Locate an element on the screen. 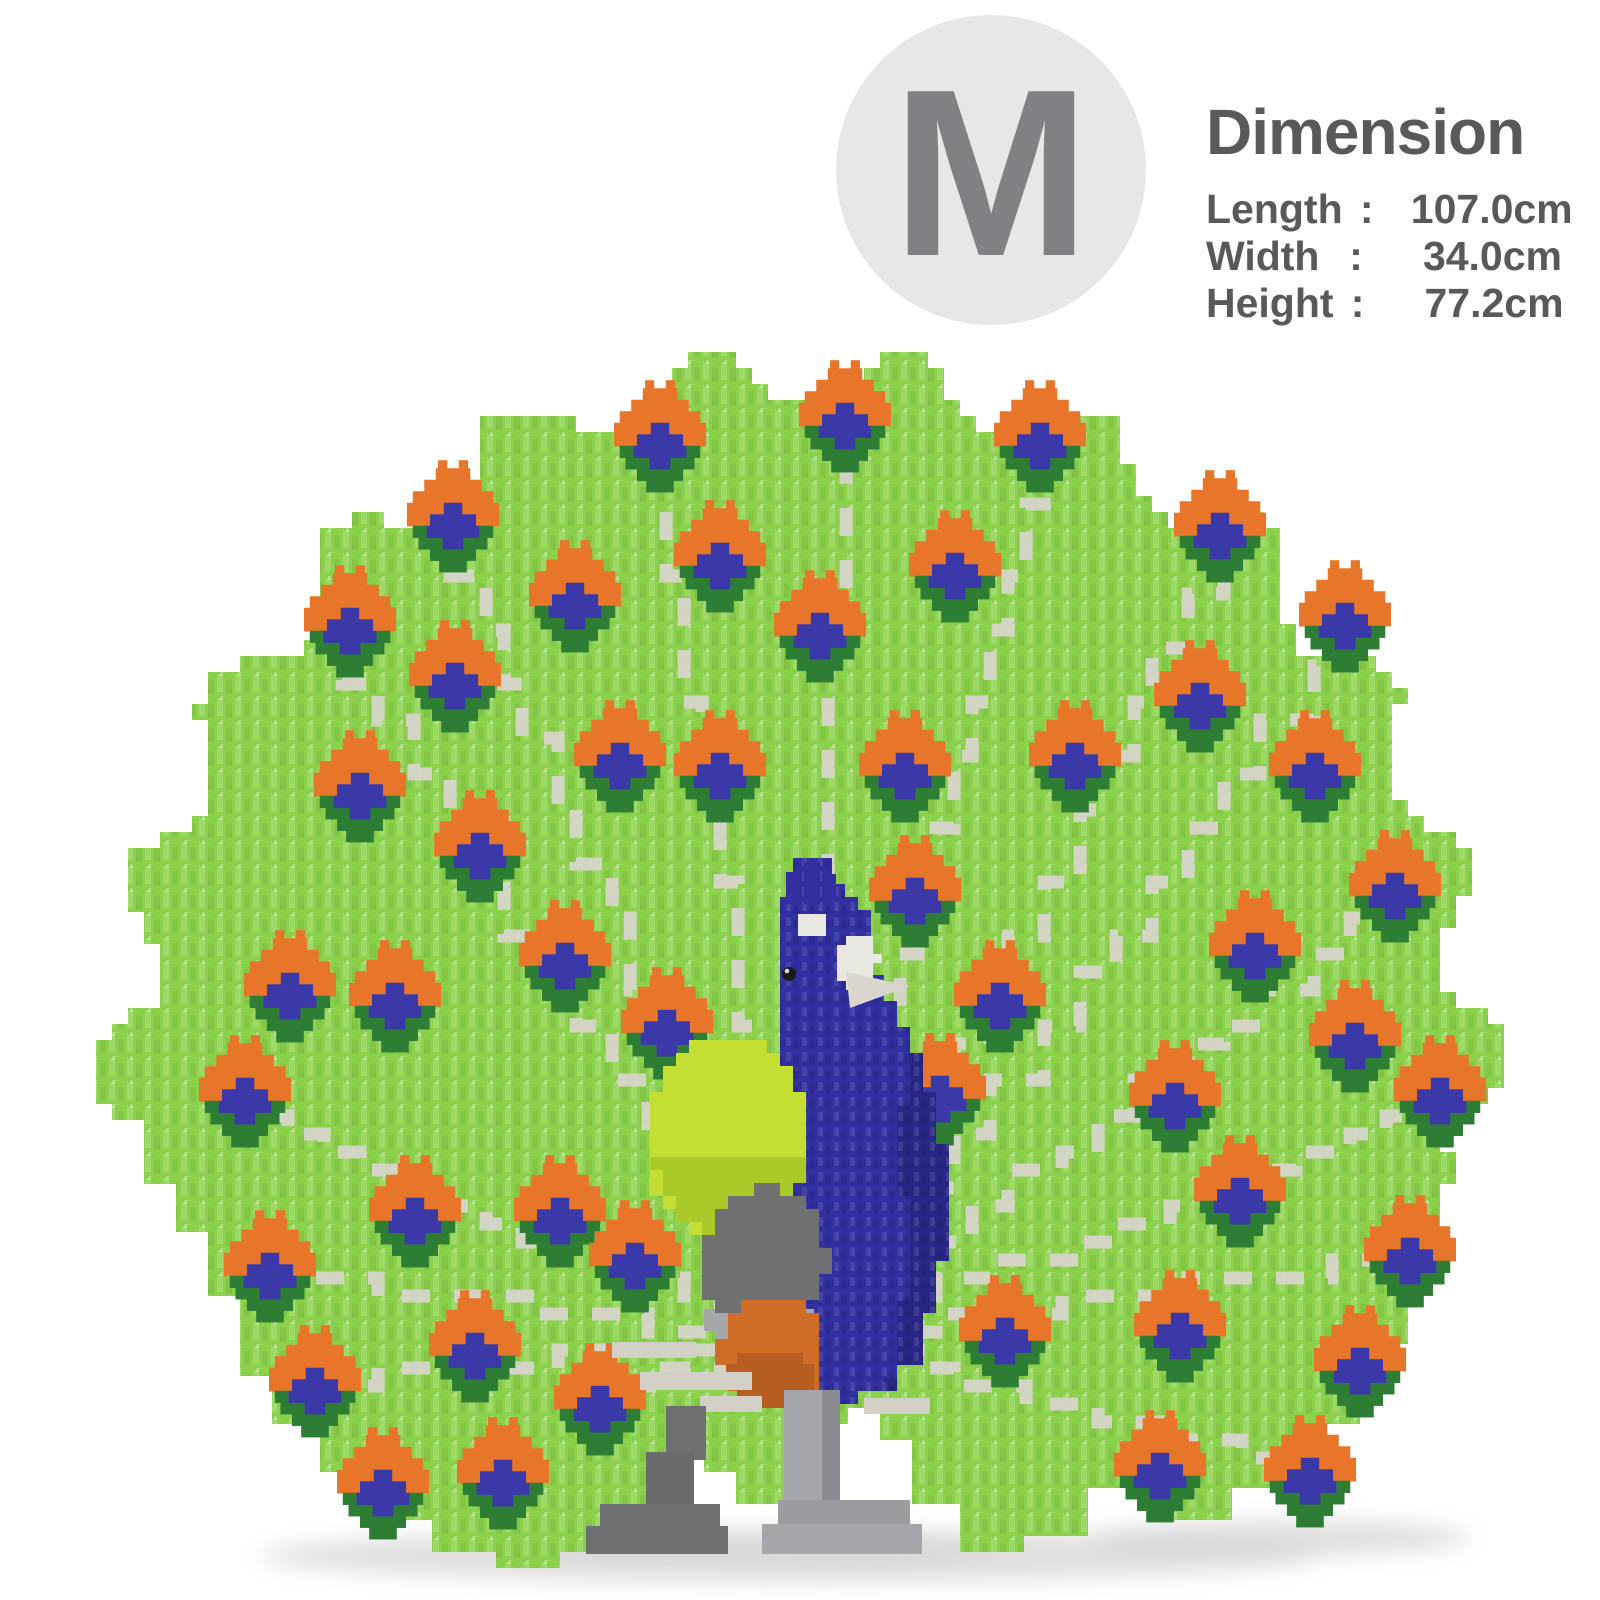 This screenshot has height=1600, width=1600. shadow-ellipse is located at coordinates (1280, 1538).